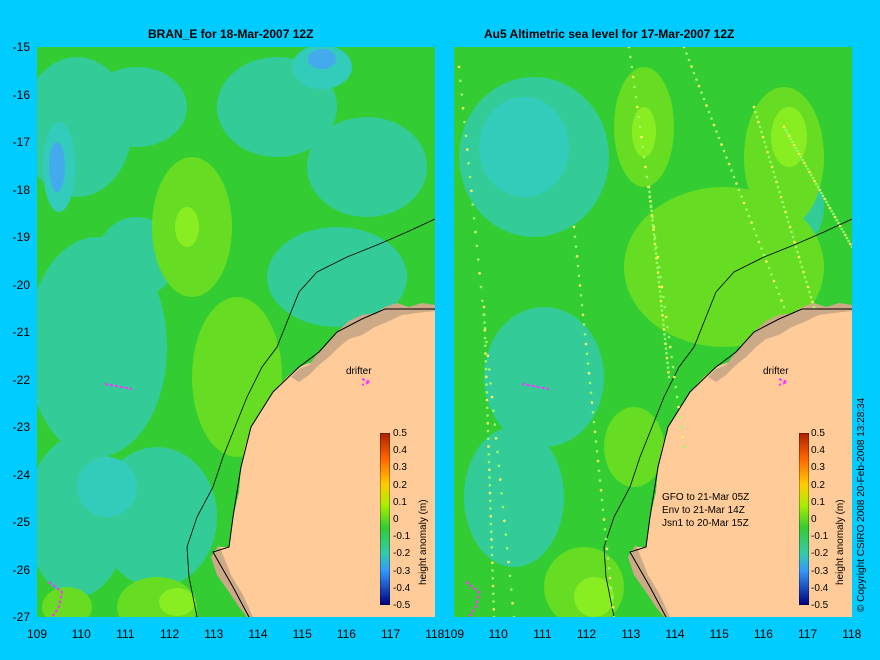  I want to click on x-tick-label: 116, so click(763, 634).